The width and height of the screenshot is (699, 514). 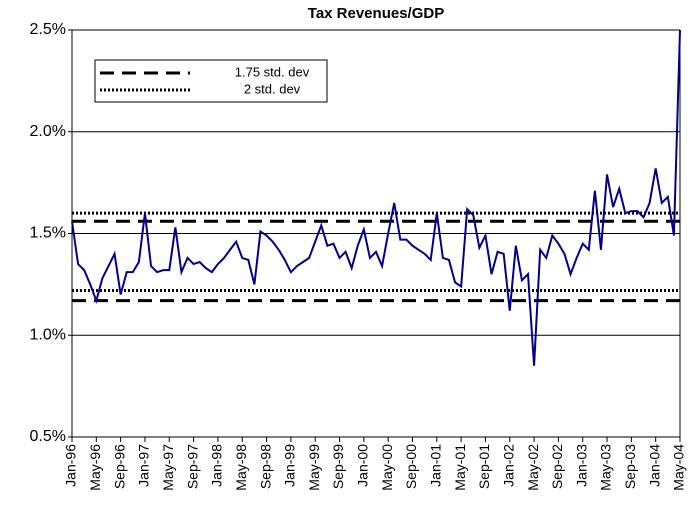 What do you see at coordinates (211, 81) in the screenshot?
I see `legend-box` at bounding box center [211, 81].